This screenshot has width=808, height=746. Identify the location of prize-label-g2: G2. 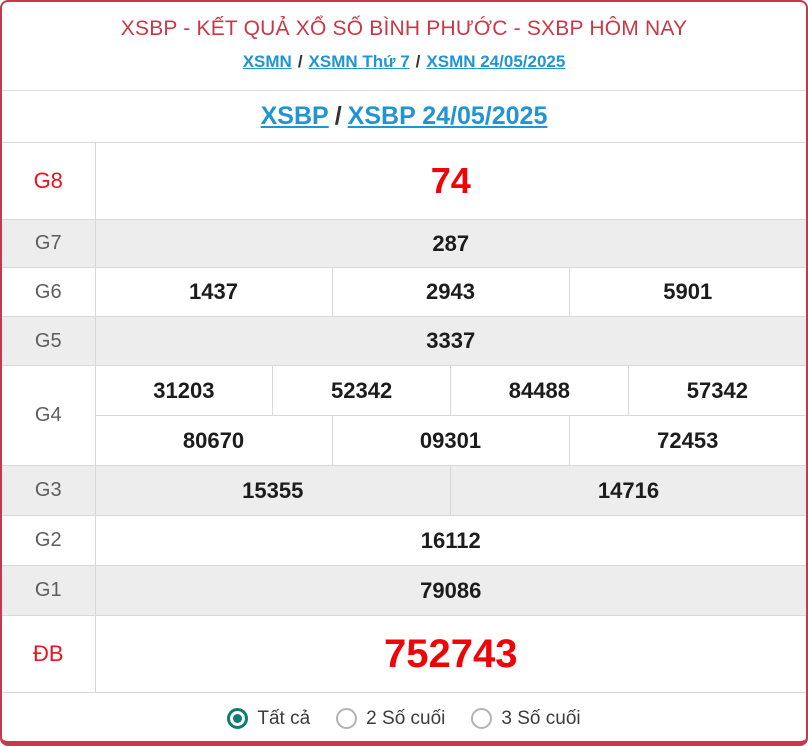
(49, 540).